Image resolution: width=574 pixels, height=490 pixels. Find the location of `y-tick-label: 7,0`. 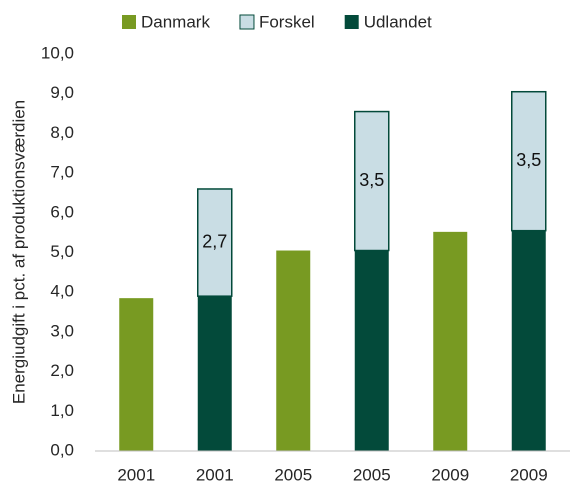

y-tick-label: 7,0 is located at coordinates (62, 172).